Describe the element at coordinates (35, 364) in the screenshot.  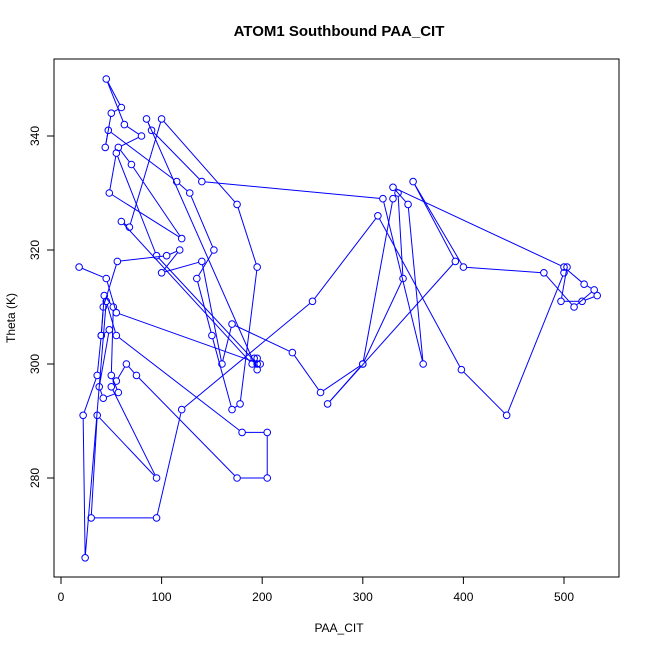
I see `y-tick-label: 300` at that location.